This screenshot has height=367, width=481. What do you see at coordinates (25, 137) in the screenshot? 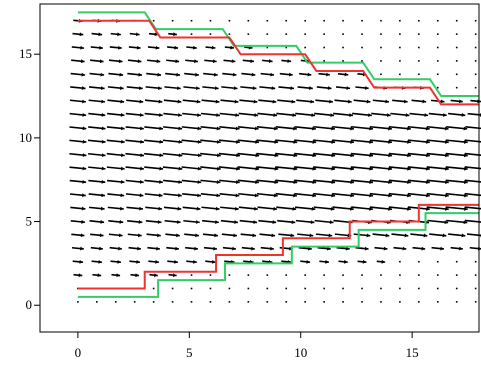
I see `y-tick-label: 10` at bounding box center [25, 137].